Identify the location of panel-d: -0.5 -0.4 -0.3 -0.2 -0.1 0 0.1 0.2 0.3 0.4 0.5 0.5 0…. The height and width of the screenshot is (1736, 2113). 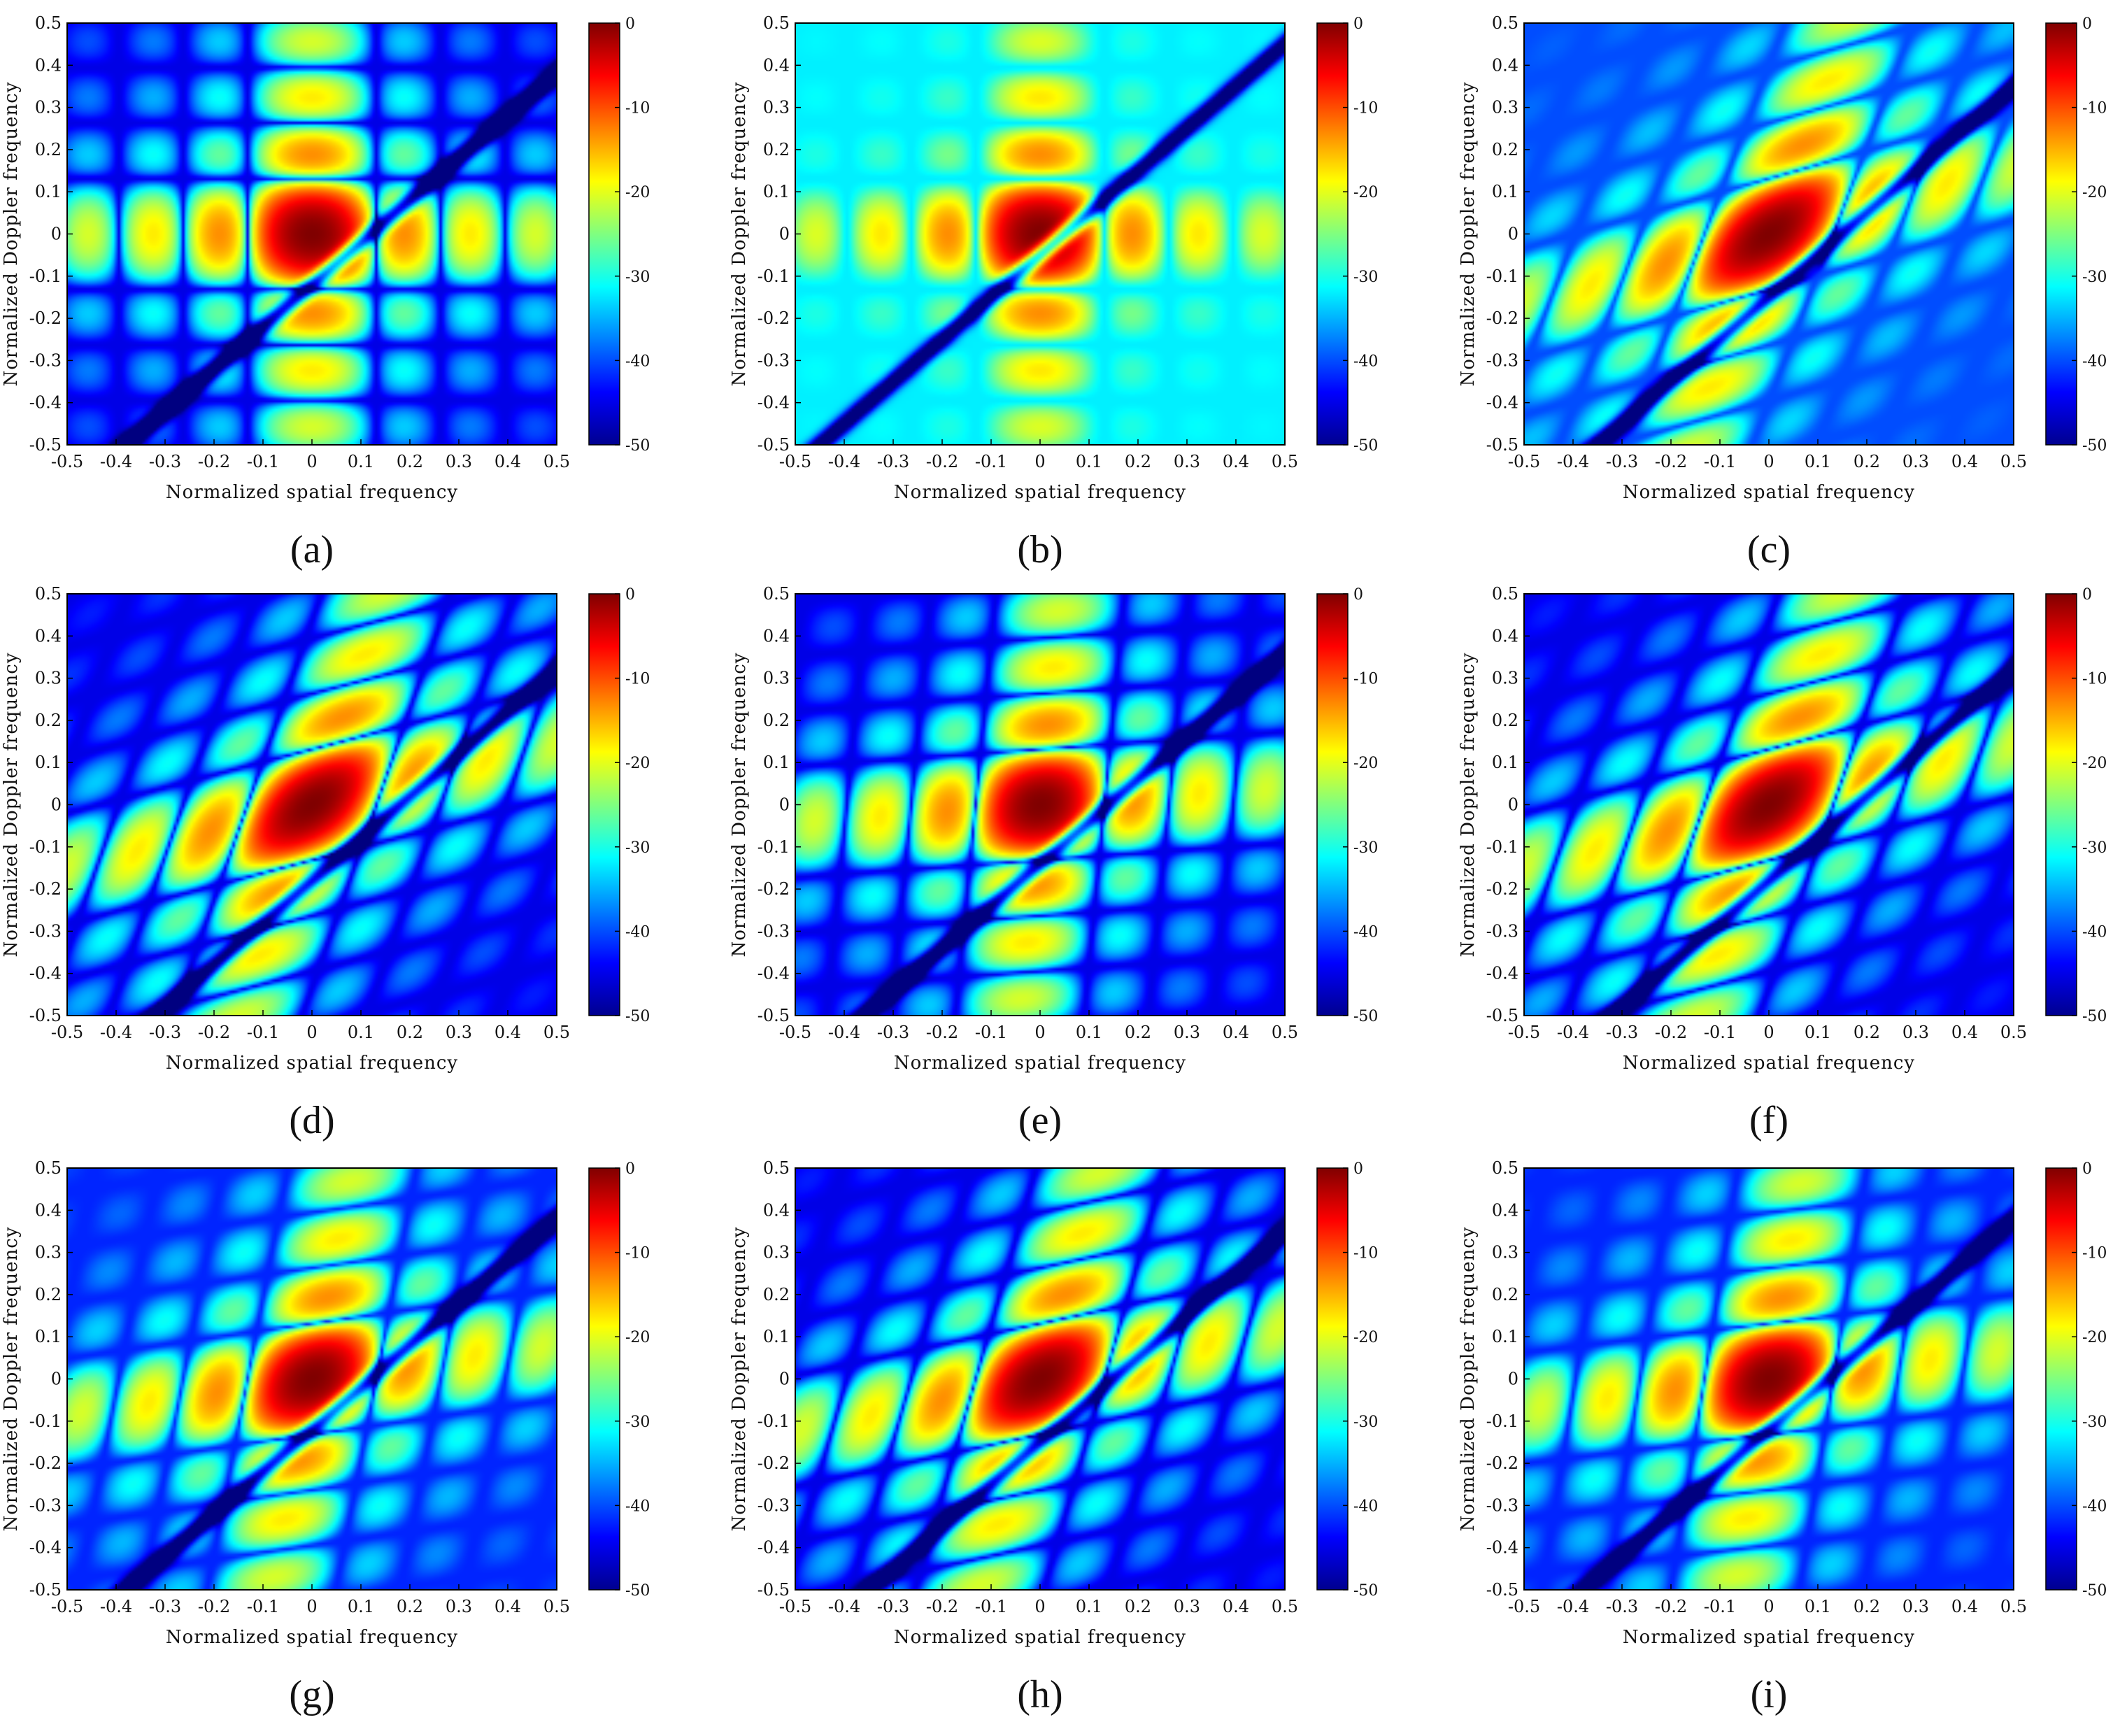
(325, 863).